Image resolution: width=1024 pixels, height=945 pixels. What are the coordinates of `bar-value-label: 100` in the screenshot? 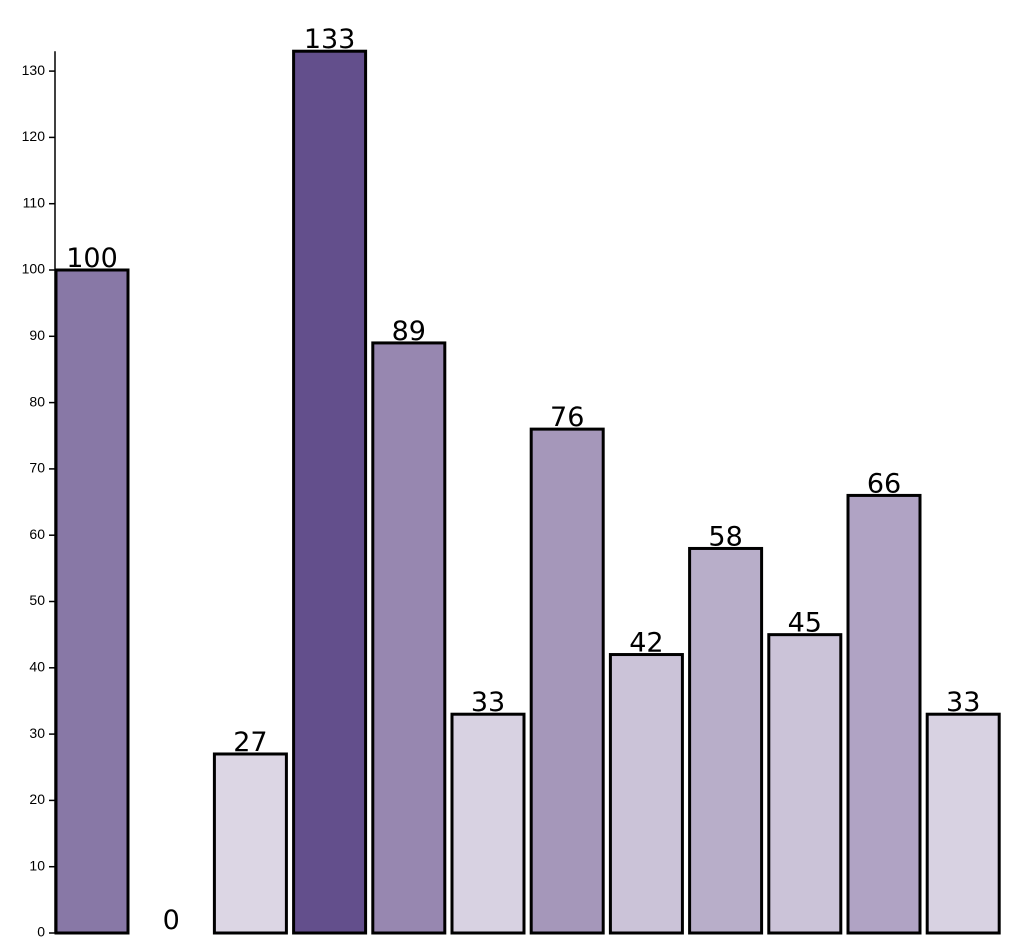 It's located at (92, 258).